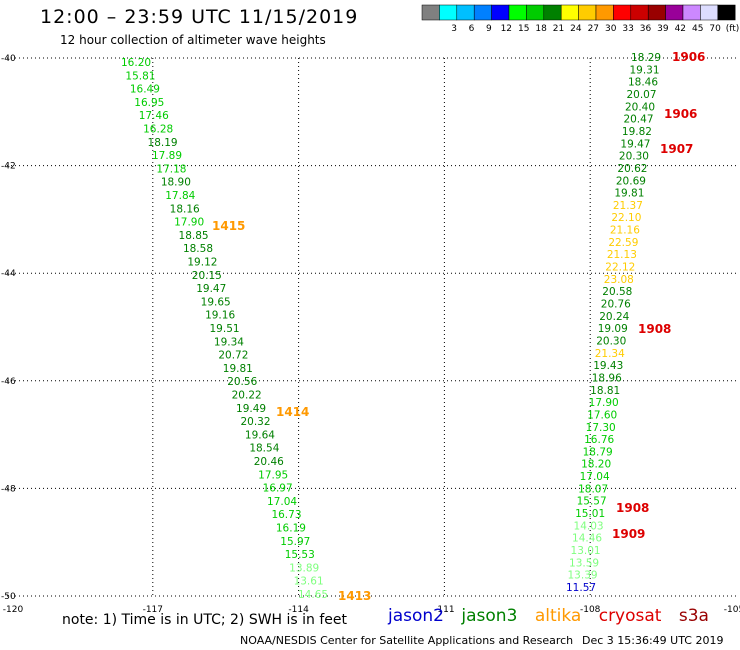 This screenshot has width=740, height=650. What do you see at coordinates (136, 63) in the screenshot?
I see `swh-value-left: 16.20` at bounding box center [136, 63].